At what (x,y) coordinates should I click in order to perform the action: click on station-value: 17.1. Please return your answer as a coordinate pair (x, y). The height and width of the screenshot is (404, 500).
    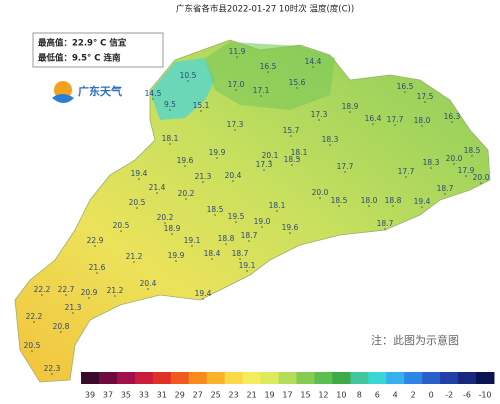
    Looking at the image, I should click on (261, 90).